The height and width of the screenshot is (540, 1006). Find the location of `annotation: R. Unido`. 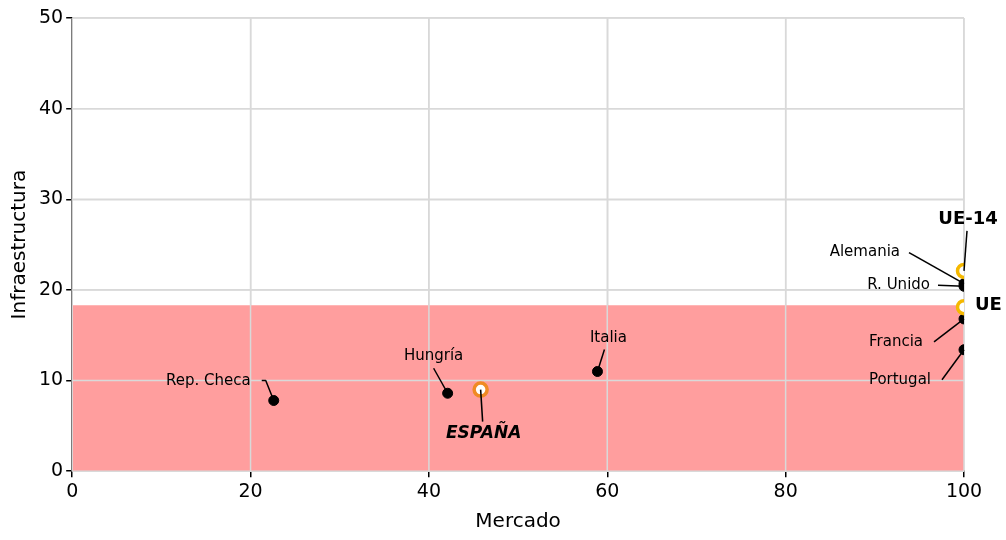

annotation: R. Unido is located at coordinates (898, 284).